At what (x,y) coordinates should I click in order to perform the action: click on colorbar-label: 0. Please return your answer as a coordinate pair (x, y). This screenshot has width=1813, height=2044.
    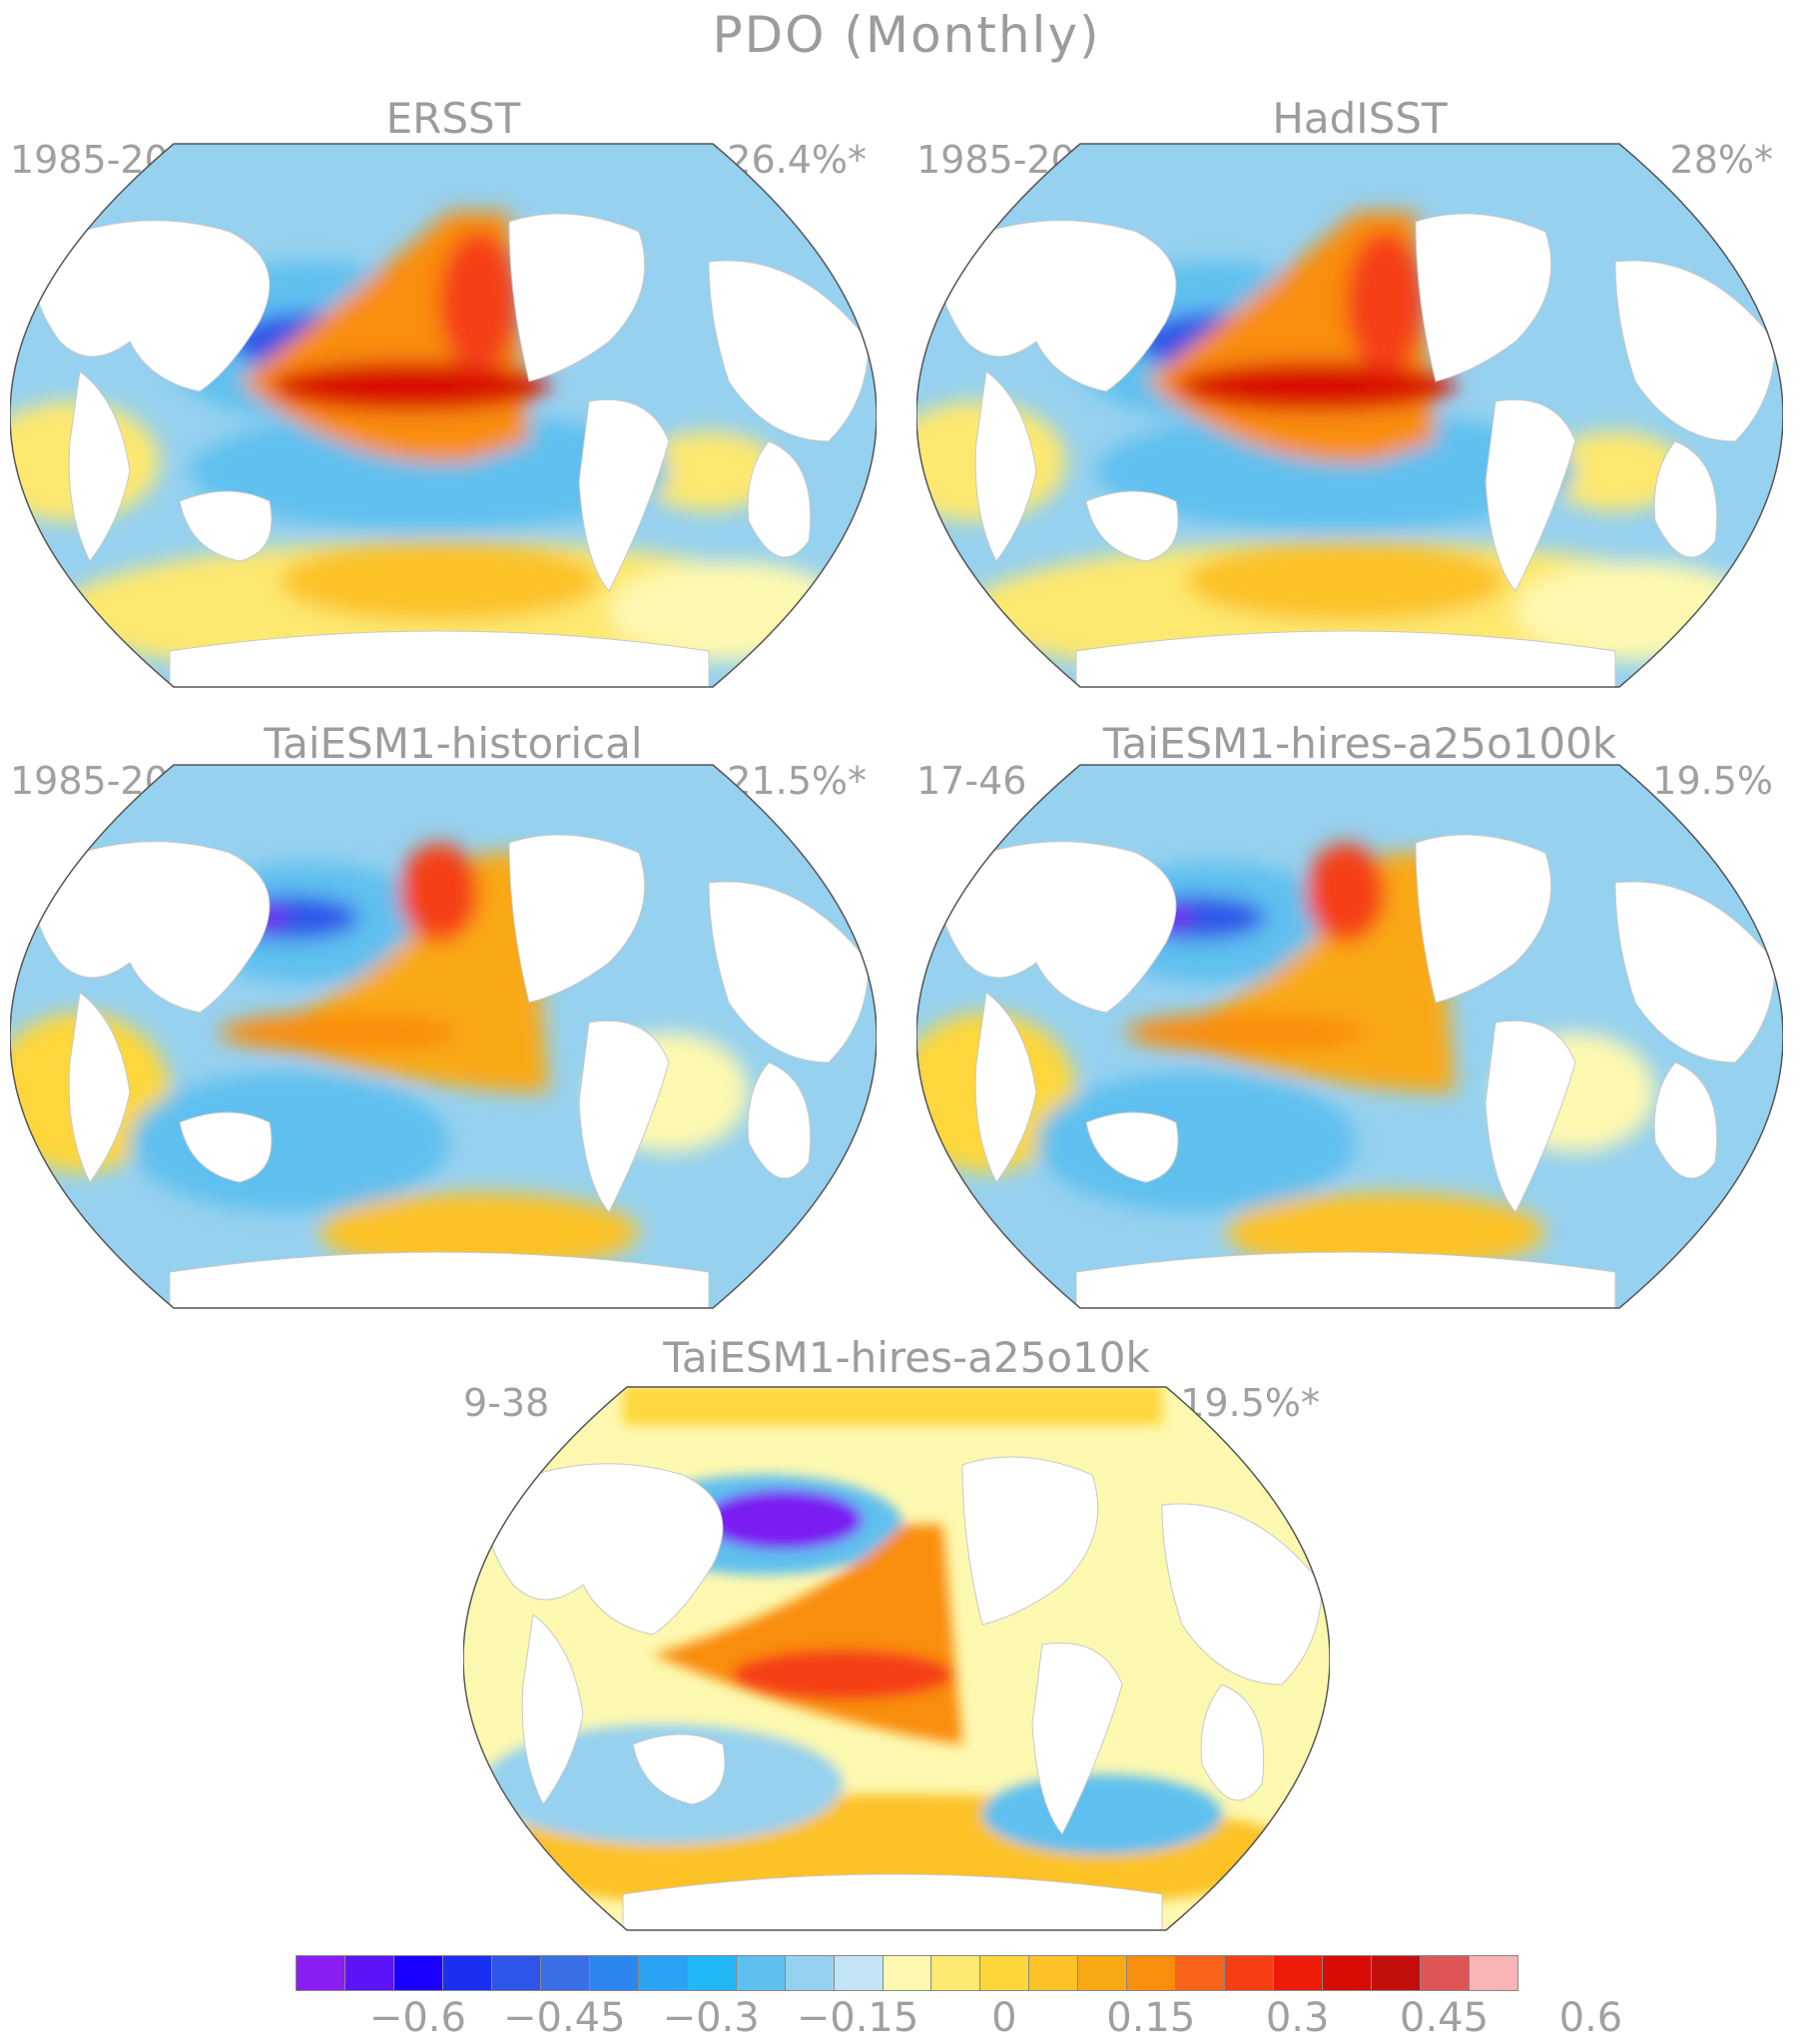
    Looking at the image, I should click on (1004, 2018).